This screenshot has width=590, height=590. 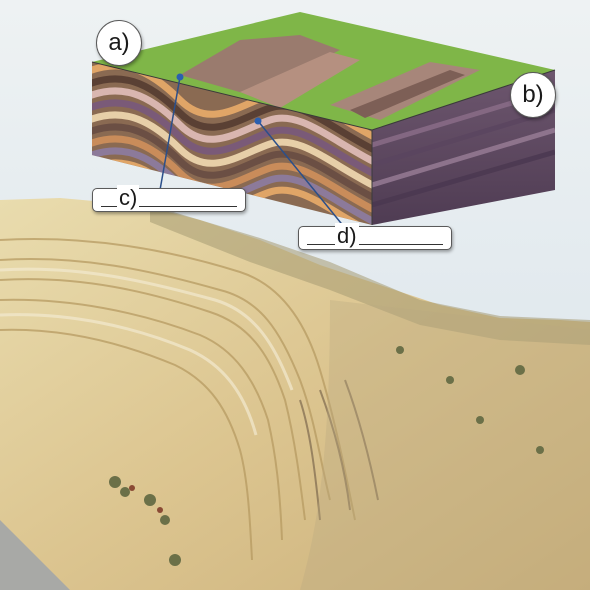 I want to click on label-b: b), so click(x=533, y=95).